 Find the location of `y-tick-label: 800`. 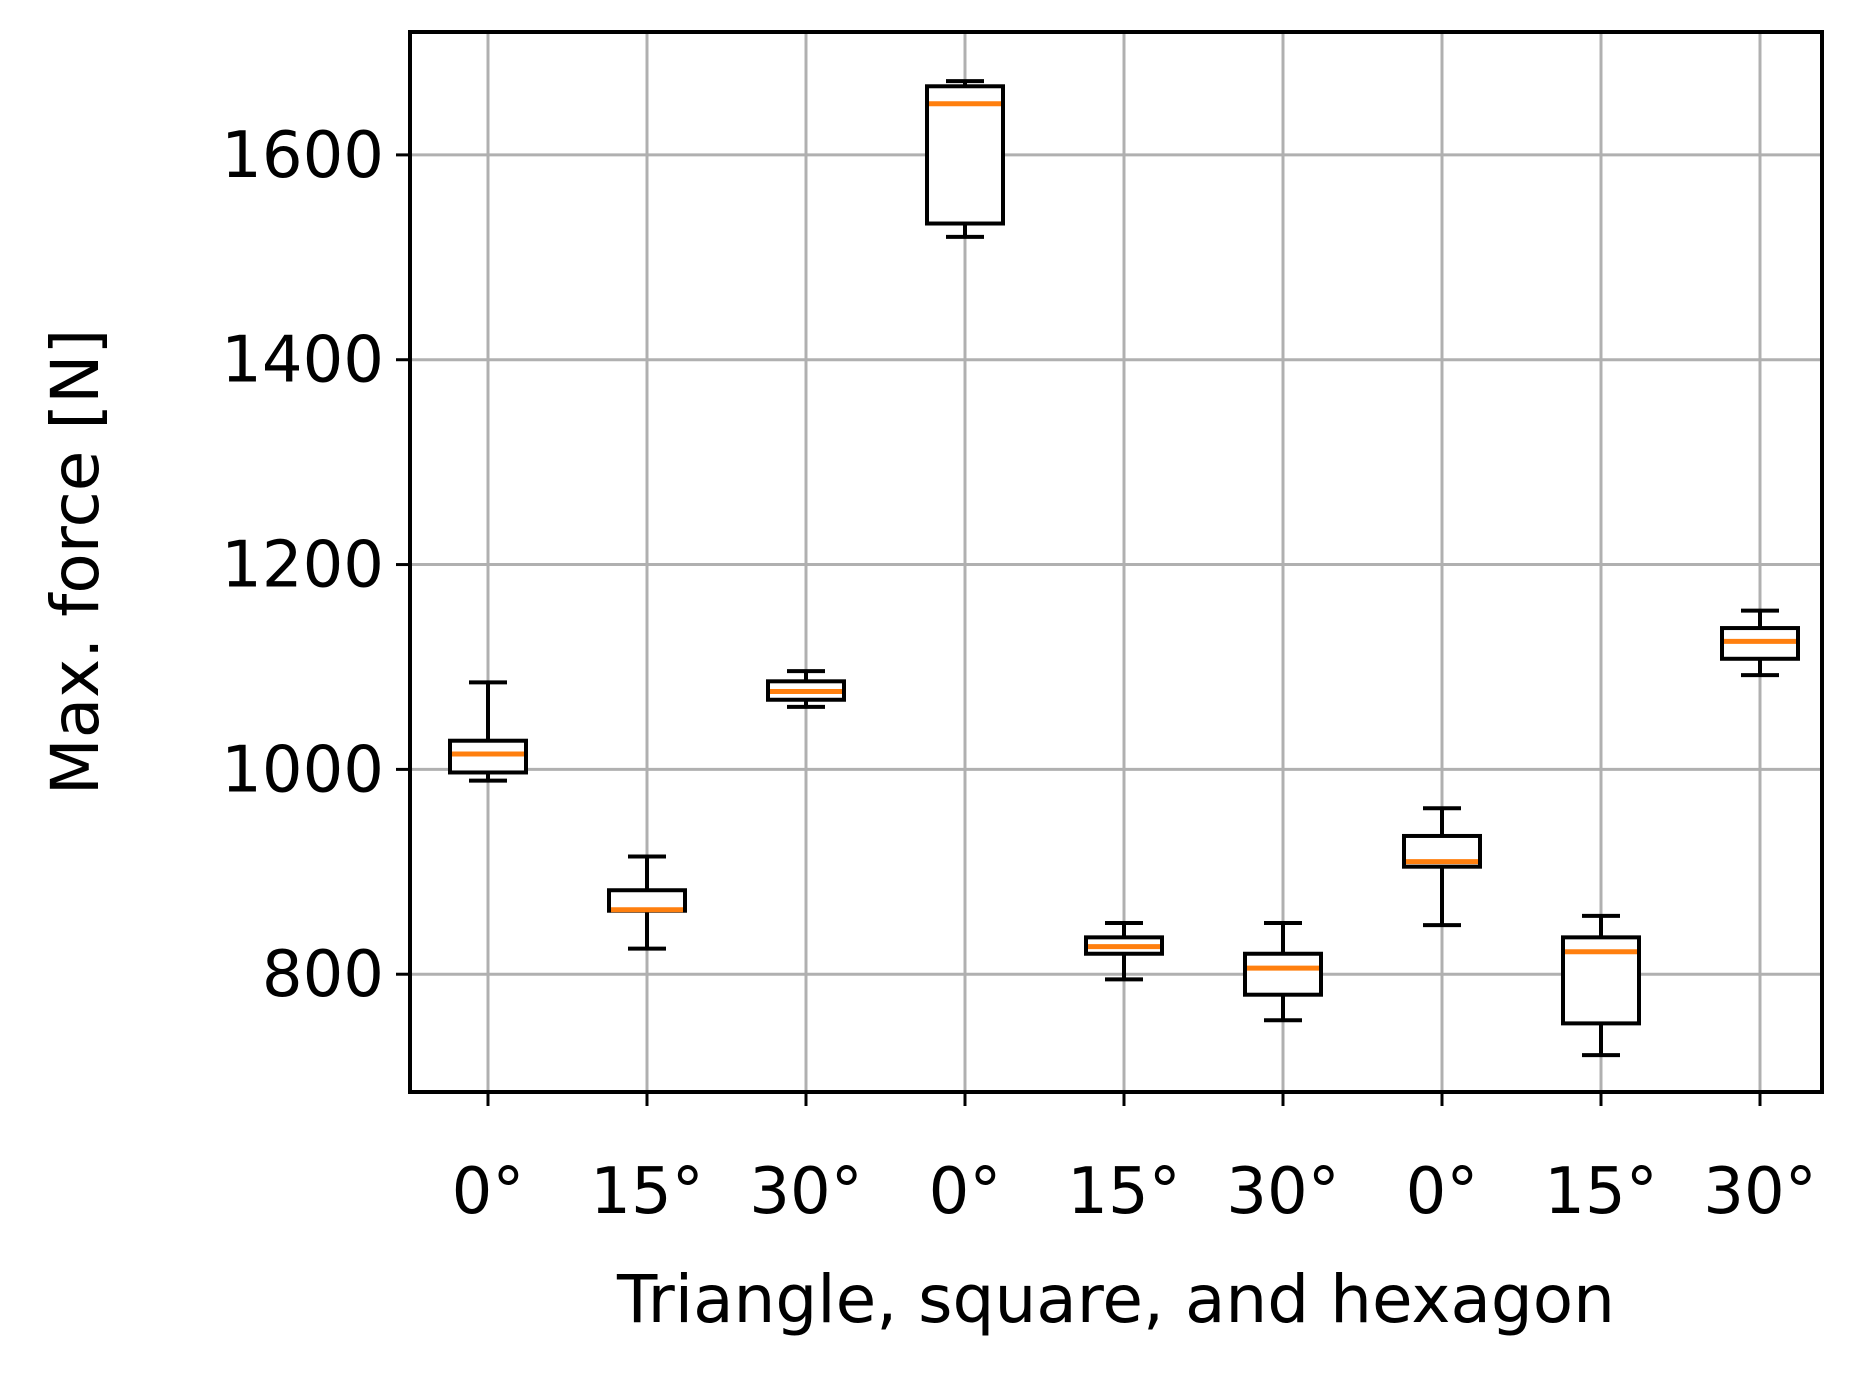

y-tick-label: 800 is located at coordinates (323, 975).